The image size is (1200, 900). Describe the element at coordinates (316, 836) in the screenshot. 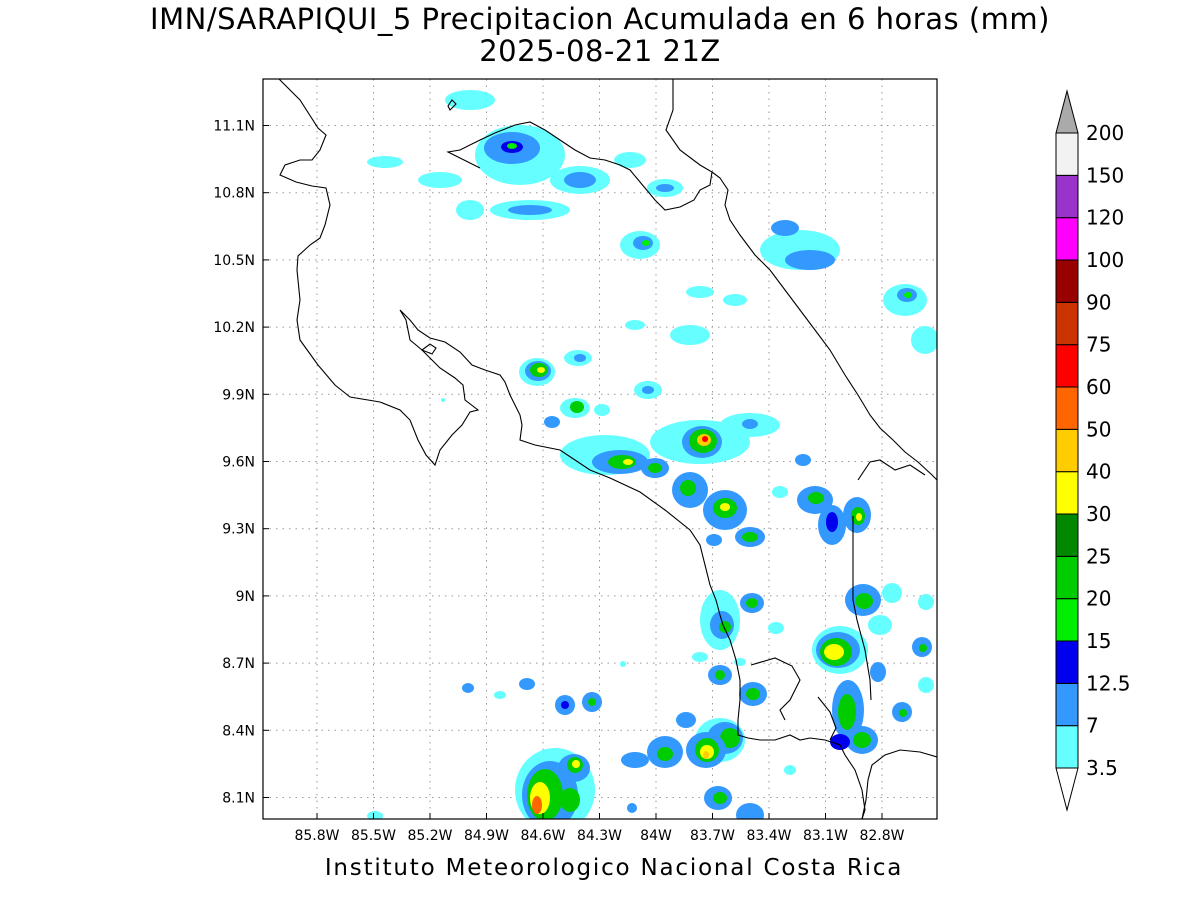

I see `lon-tick-label: 85.8W` at that location.